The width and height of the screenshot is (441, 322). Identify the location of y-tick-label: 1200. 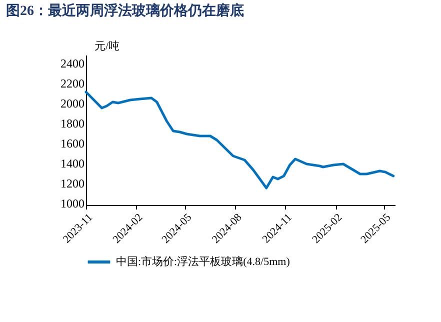
(72, 183).